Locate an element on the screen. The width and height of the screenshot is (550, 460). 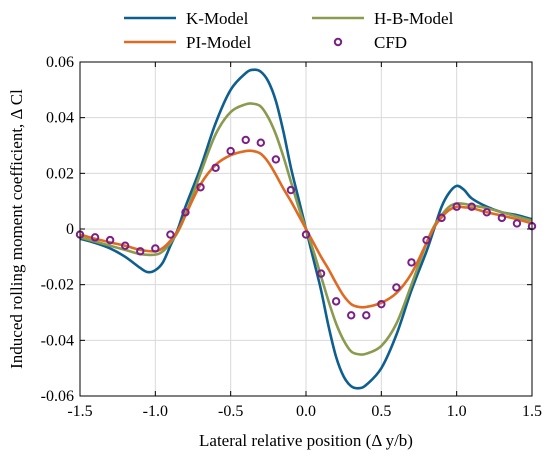
x-tick-label: 0.0 is located at coordinates (306, 411).